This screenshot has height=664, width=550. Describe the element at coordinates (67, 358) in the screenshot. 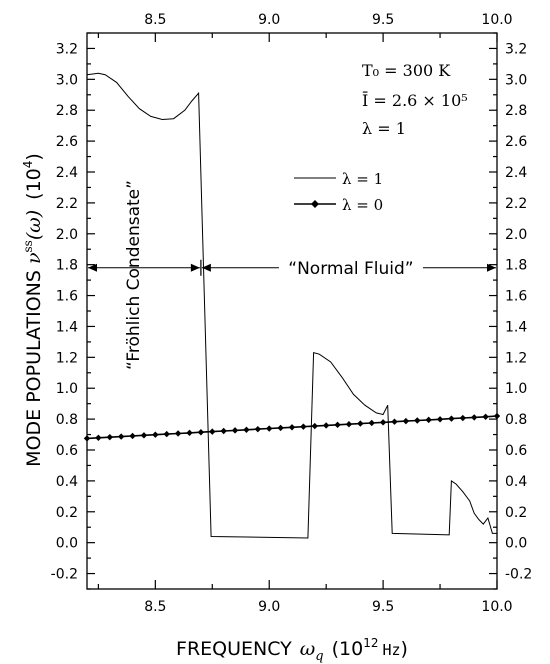

I see `y-tick-label-left: 1.2` at that location.